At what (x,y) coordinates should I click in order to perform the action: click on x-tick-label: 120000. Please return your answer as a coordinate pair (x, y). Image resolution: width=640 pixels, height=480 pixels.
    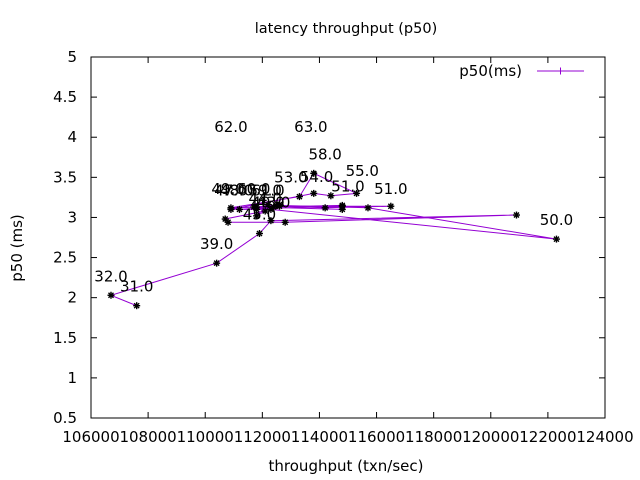
    Looking at the image, I should click on (490, 437).